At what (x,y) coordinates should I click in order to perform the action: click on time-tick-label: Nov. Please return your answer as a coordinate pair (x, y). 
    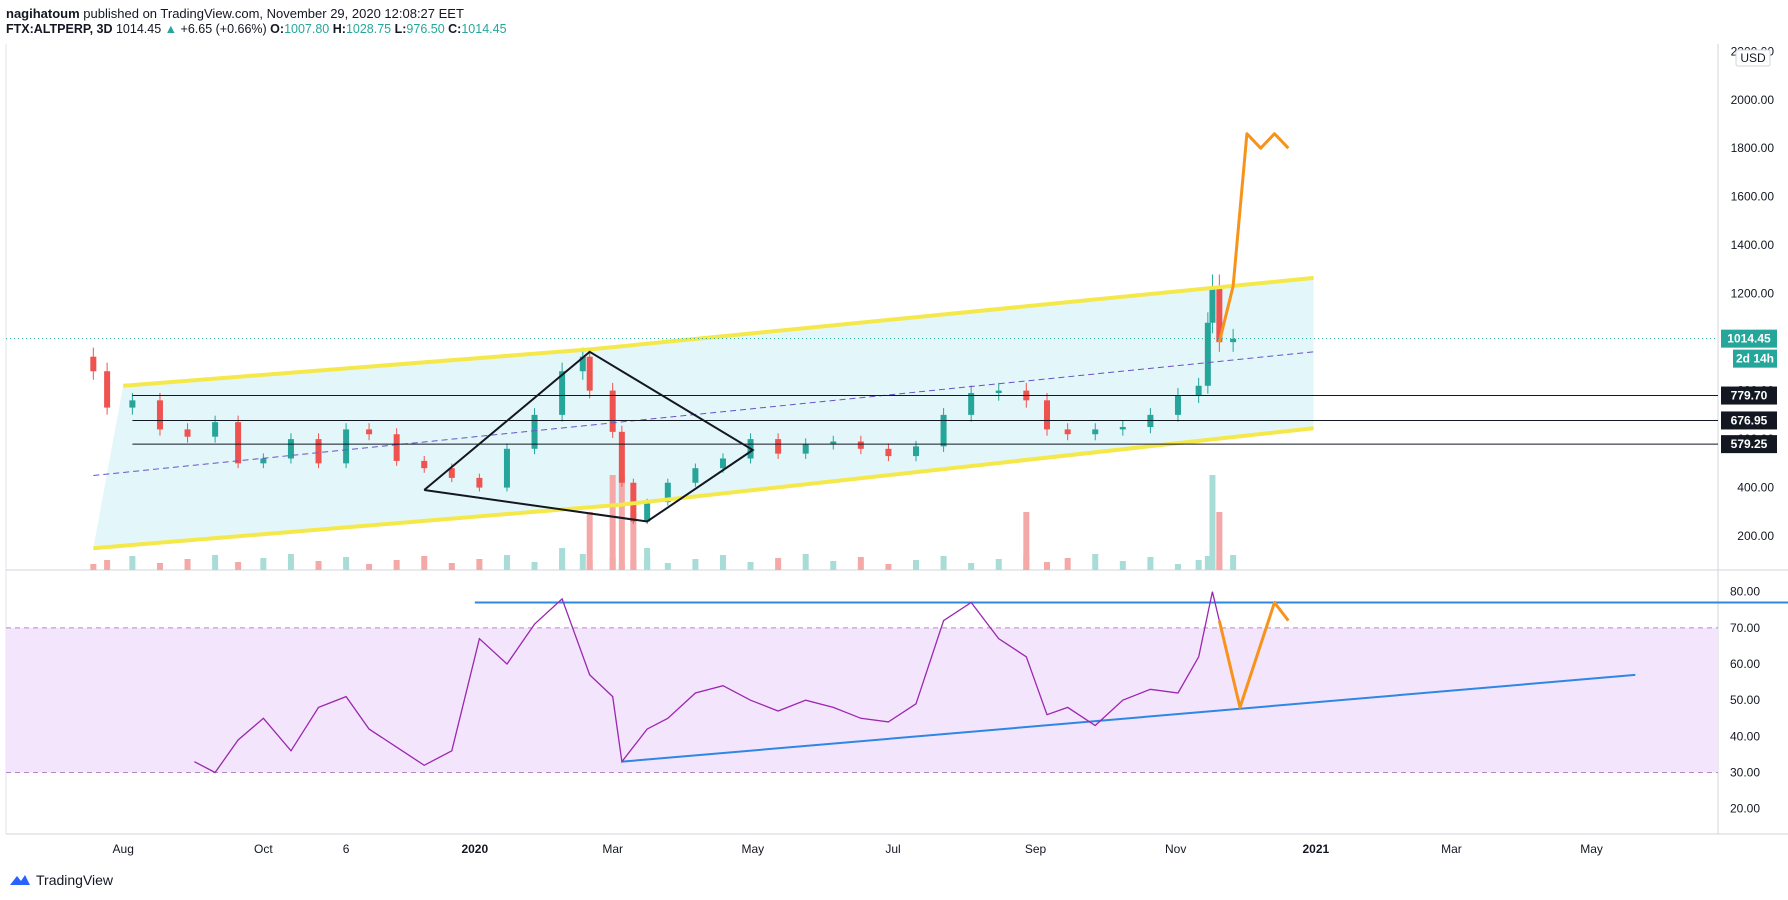
    Looking at the image, I should click on (1175, 849).